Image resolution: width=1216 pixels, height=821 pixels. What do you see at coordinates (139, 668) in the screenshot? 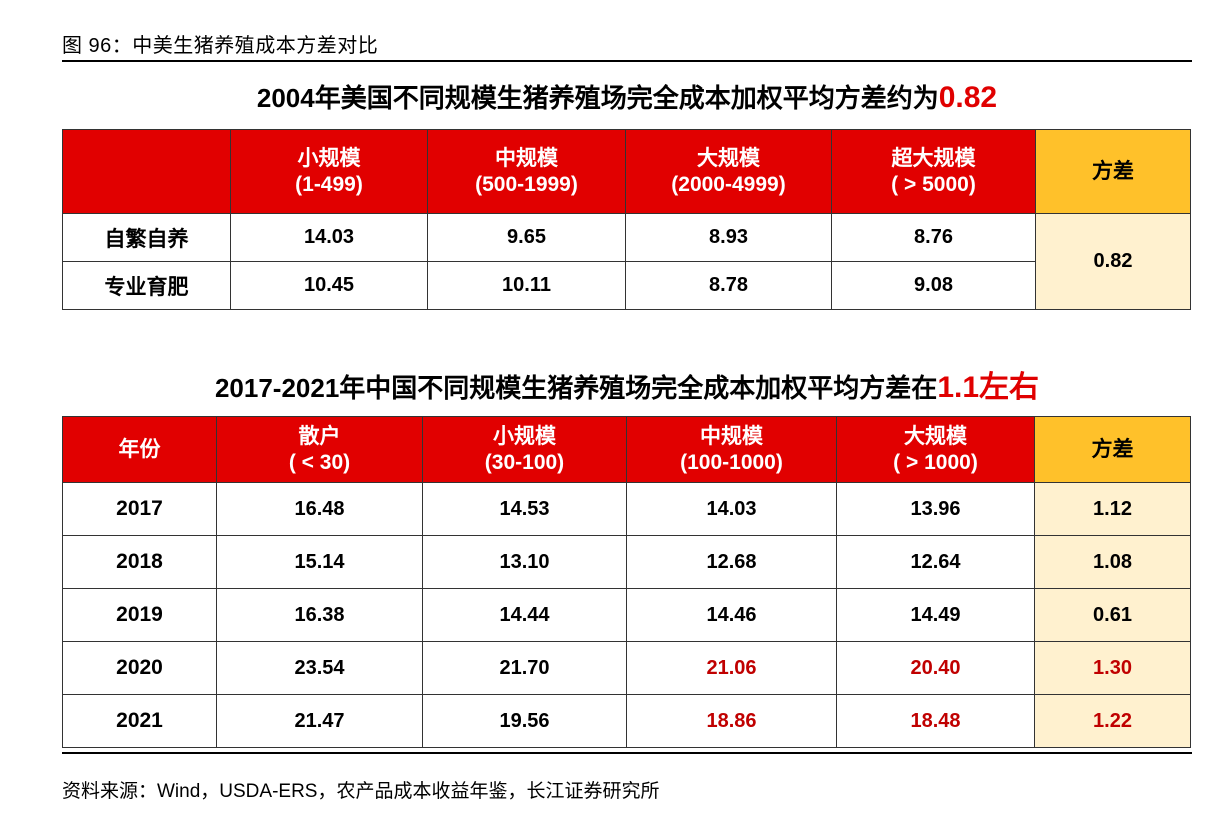
I see `year-cell: 2020` at bounding box center [139, 668].